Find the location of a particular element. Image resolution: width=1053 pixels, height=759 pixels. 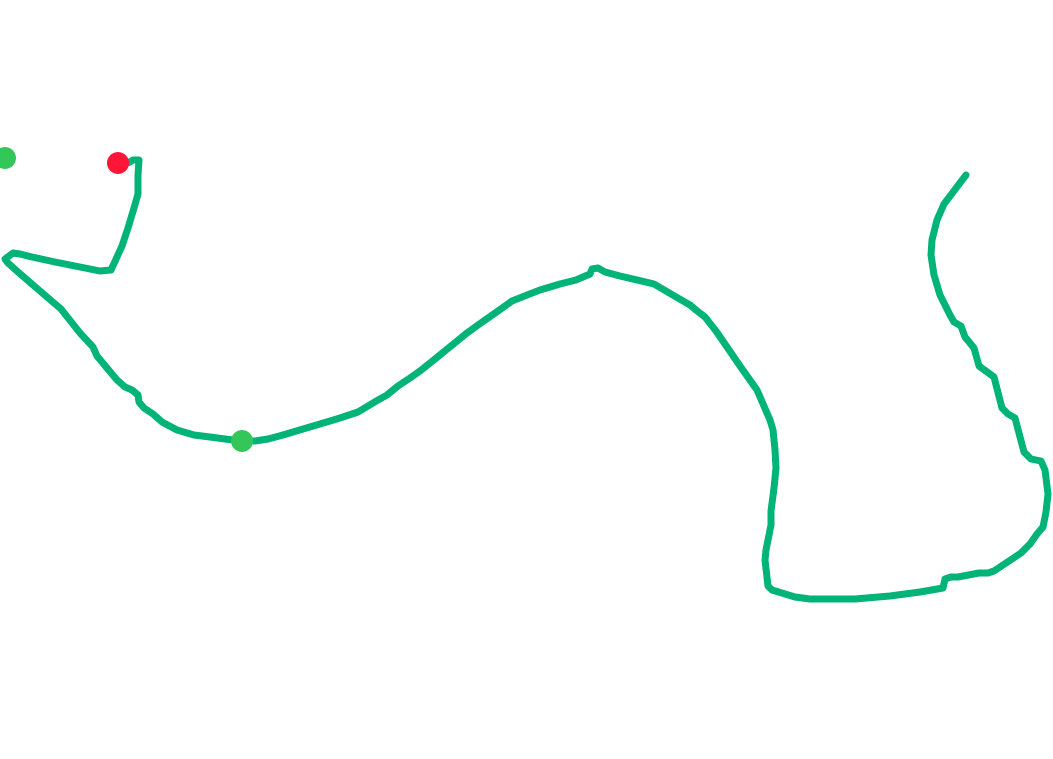

checkpoint-marker is located at coordinates (242, 441).